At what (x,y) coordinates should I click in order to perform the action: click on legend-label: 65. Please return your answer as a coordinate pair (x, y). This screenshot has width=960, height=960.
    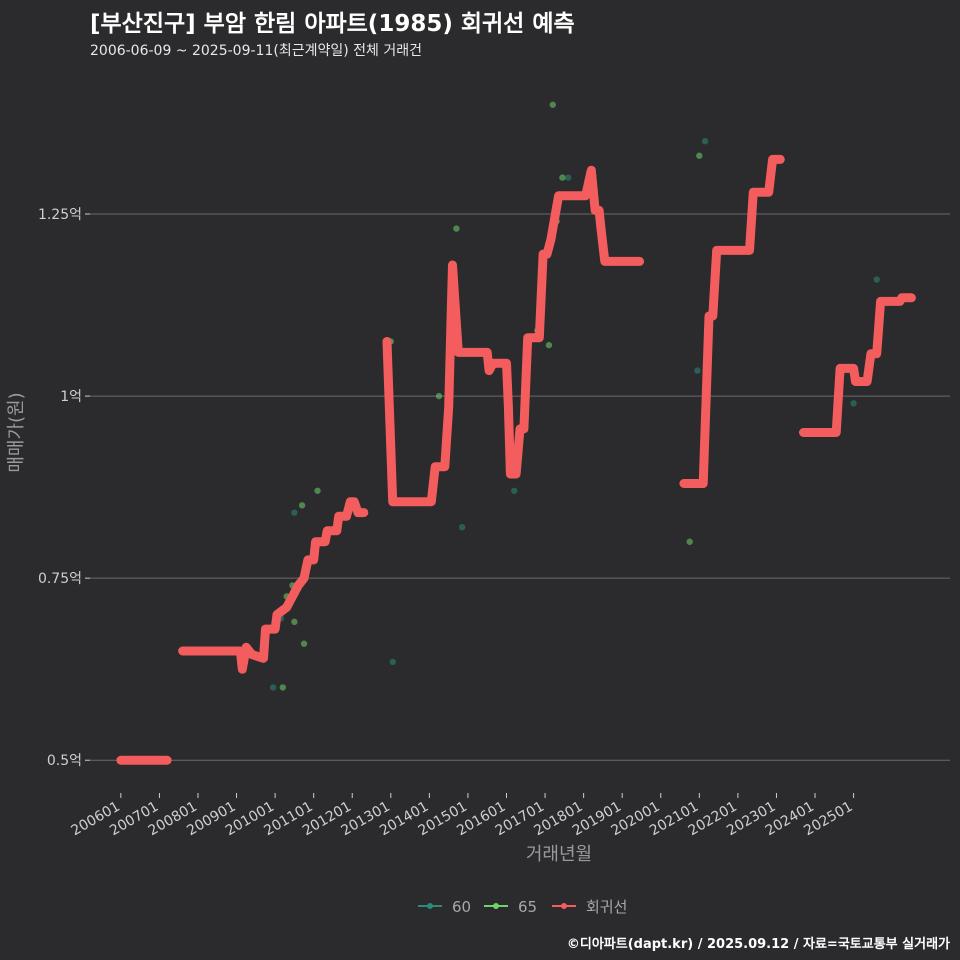
    Looking at the image, I should click on (527, 907).